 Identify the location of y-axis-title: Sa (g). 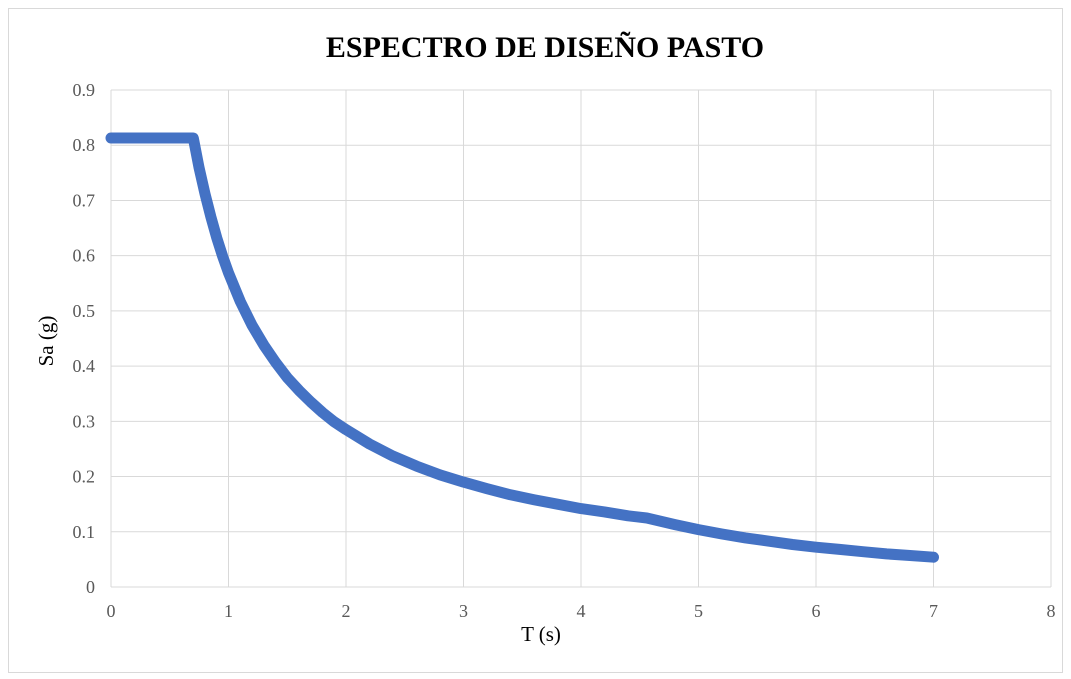
(46, 341).